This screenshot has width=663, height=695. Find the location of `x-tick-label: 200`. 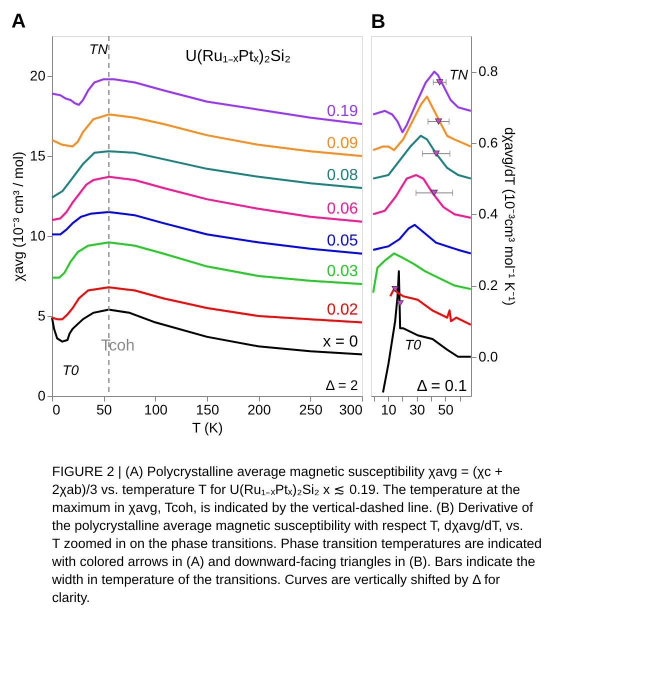

x-tick-label: 200 is located at coordinates (259, 410).